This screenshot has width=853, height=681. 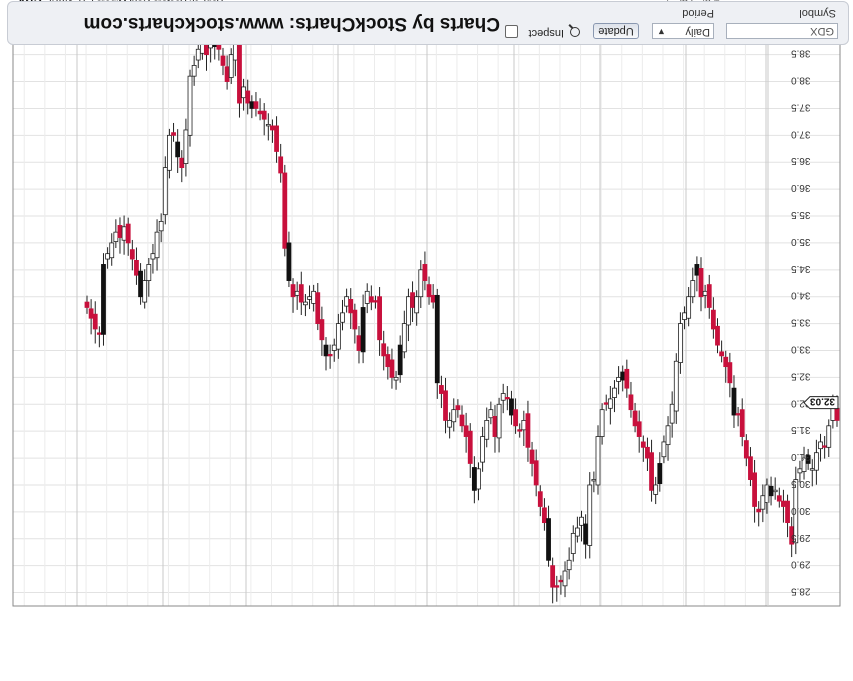 I want to click on price-tick-label: 29.0, so click(x=801, y=564).